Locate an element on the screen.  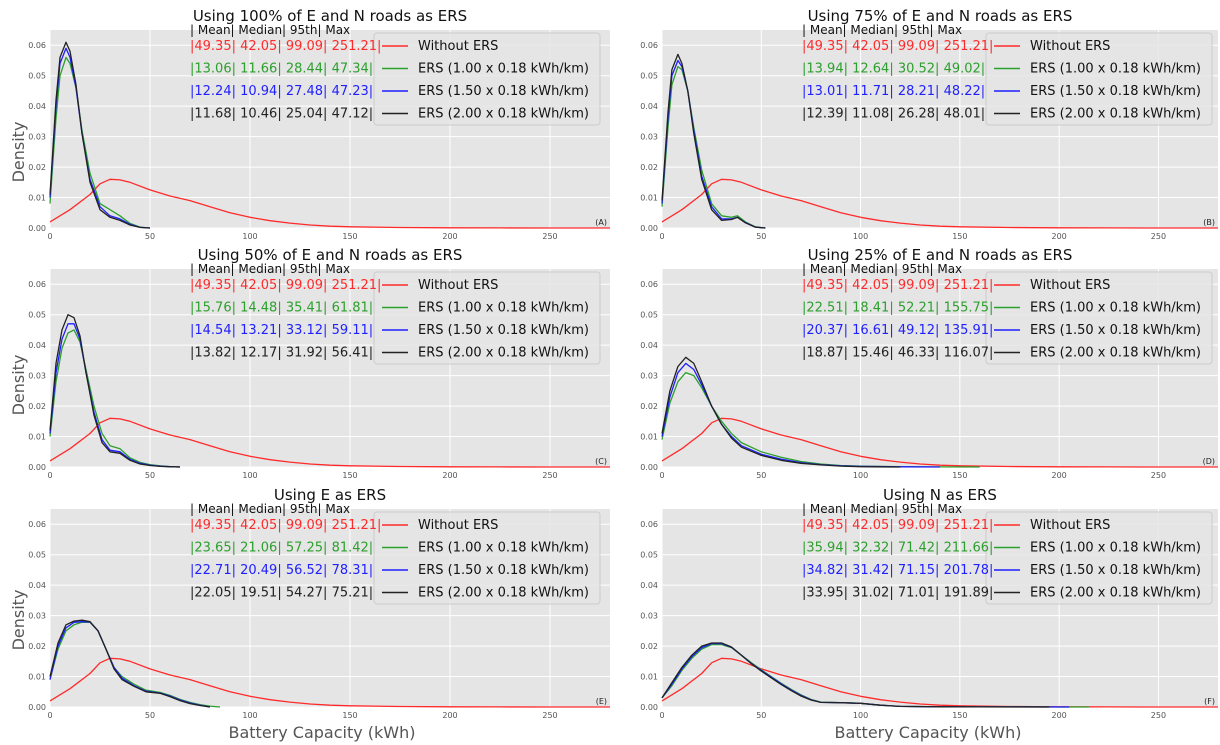
stats-row: |15.76| 14.48| 35.41| 61.81| is located at coordinates (281, 308).